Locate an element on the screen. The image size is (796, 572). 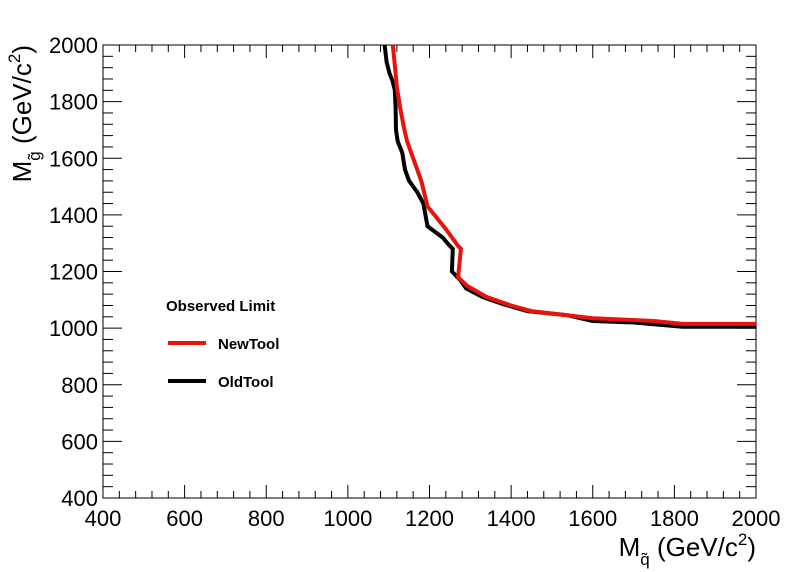
x-tick-label: 1800 is located at coordinates (674, 518).